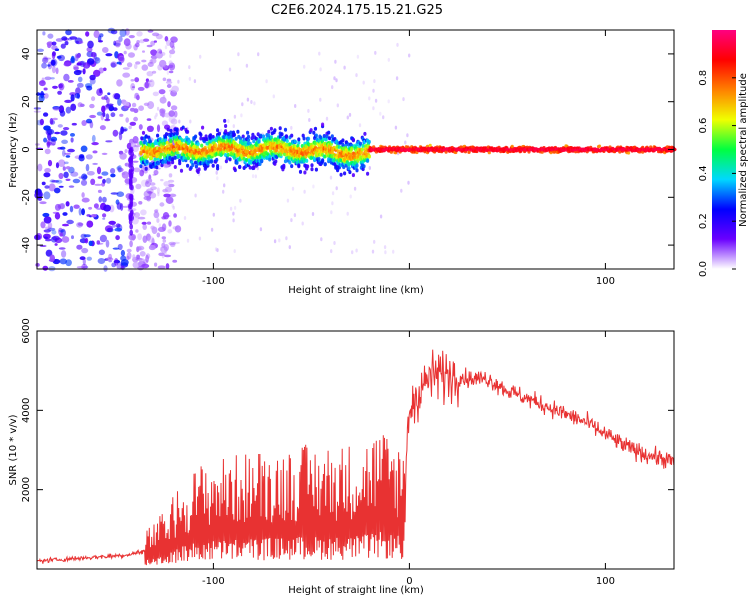 This screenshot has height=600, width=750. I want to click on snr-y-tick-label: 4000, so click(26, 410).